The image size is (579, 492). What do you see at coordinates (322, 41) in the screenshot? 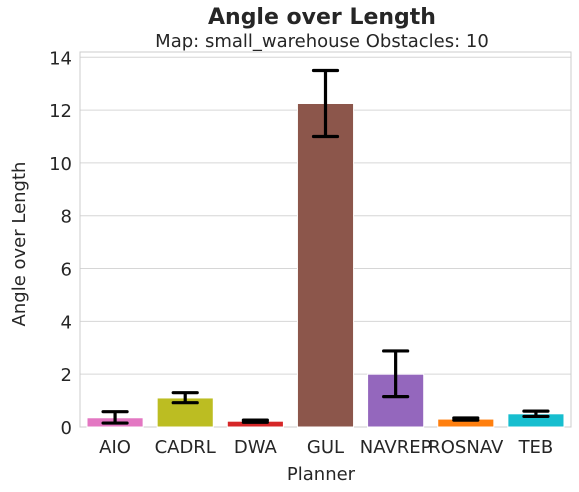
I see `chart-subtitle: Map: small_warehouse Obstacles: 10` at bounding box center [322, 41].